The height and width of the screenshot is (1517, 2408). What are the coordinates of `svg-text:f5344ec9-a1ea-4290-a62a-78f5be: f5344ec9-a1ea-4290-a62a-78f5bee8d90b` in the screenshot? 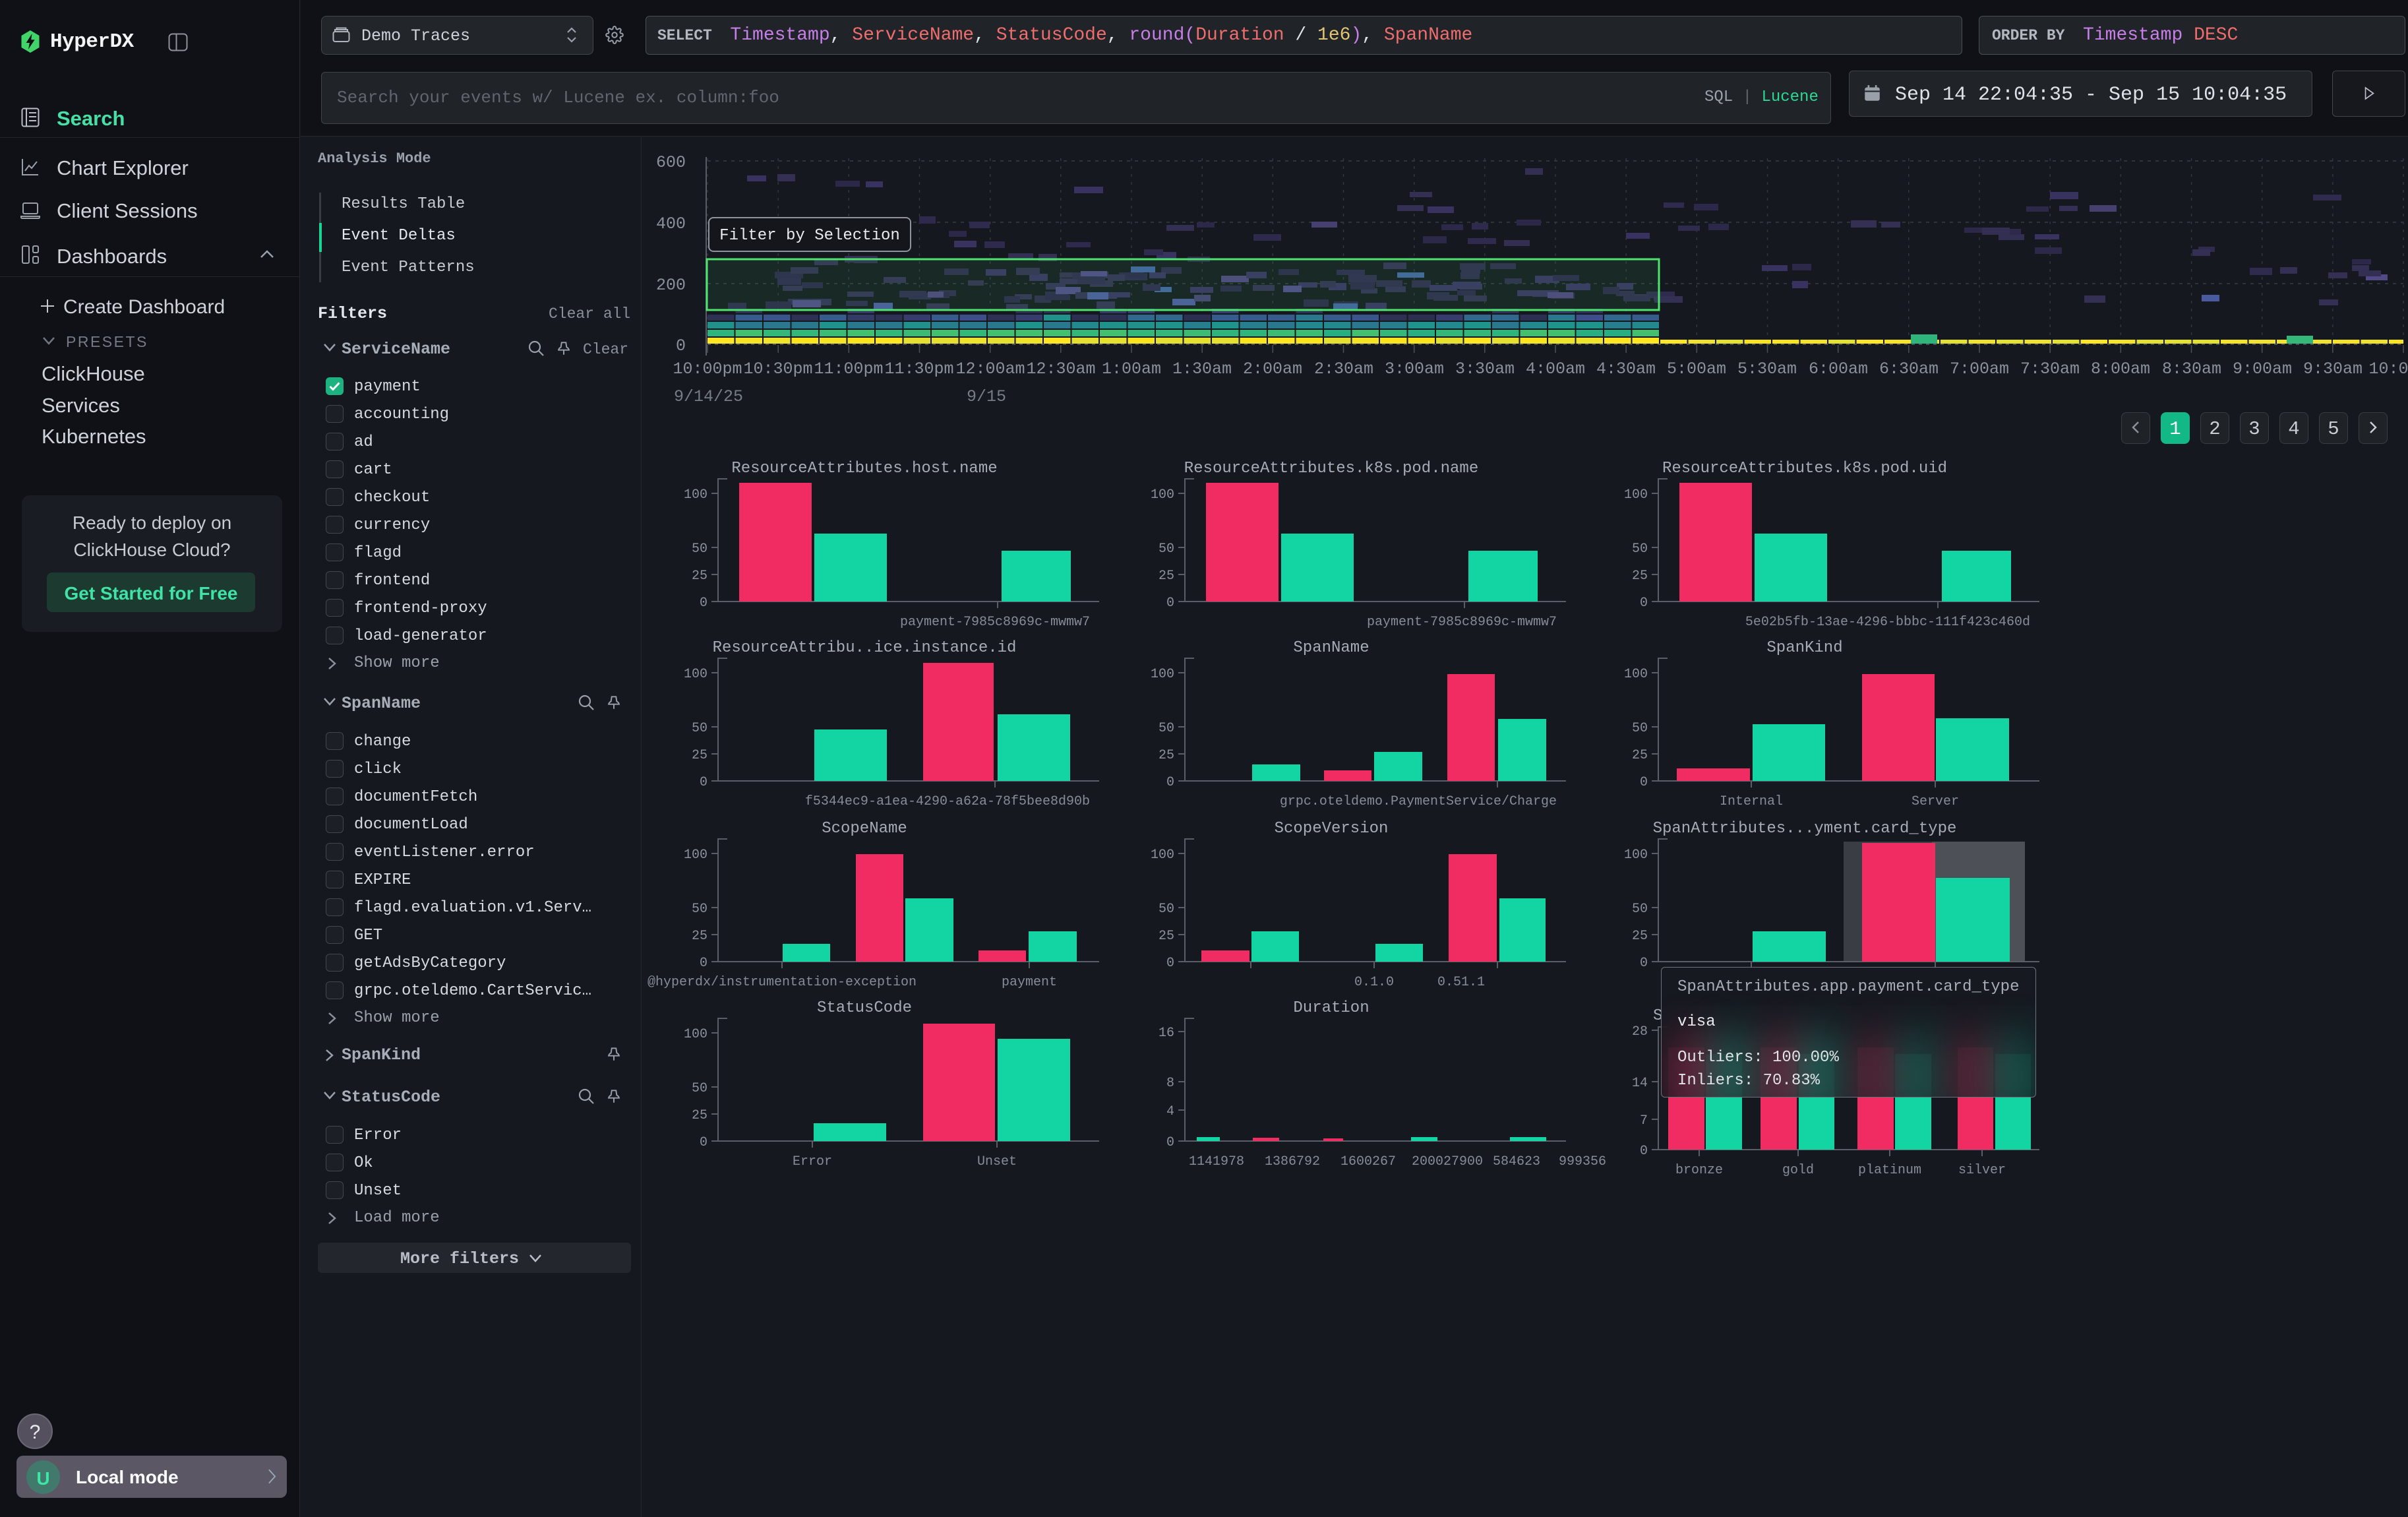 It's located at (947, 801).